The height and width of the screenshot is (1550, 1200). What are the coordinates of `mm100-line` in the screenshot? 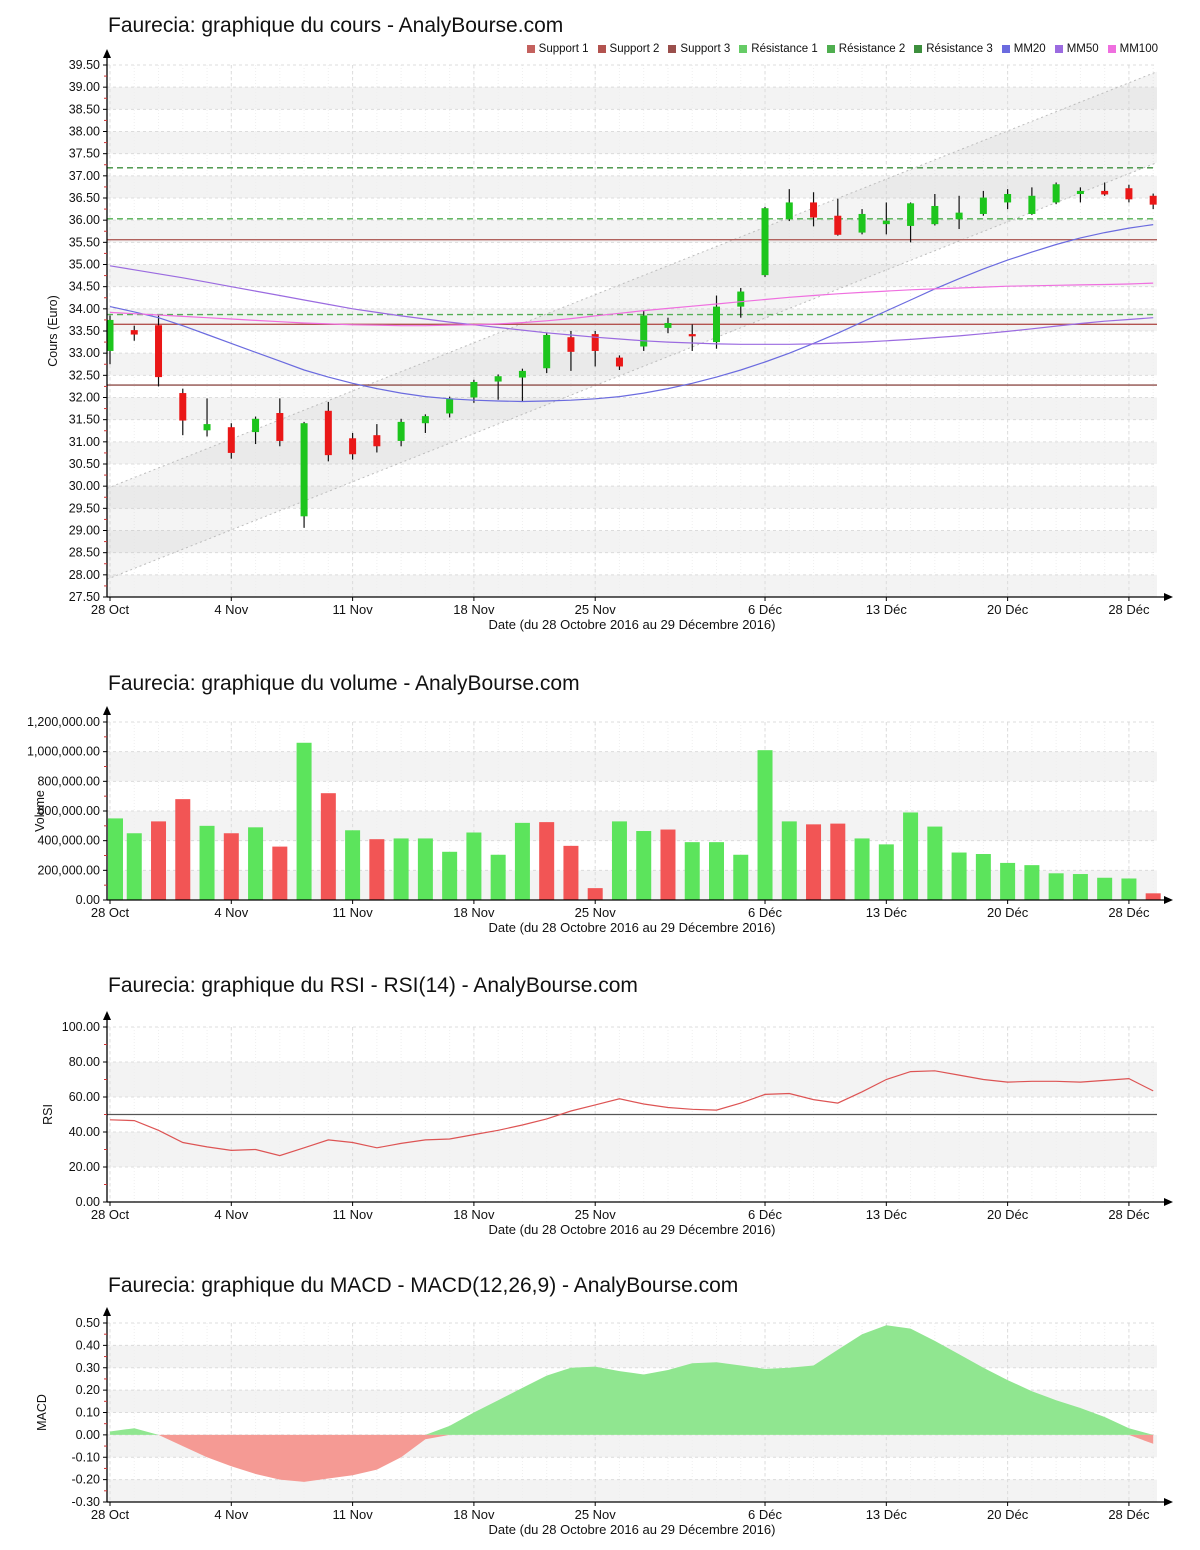 It's located at (631, 304).